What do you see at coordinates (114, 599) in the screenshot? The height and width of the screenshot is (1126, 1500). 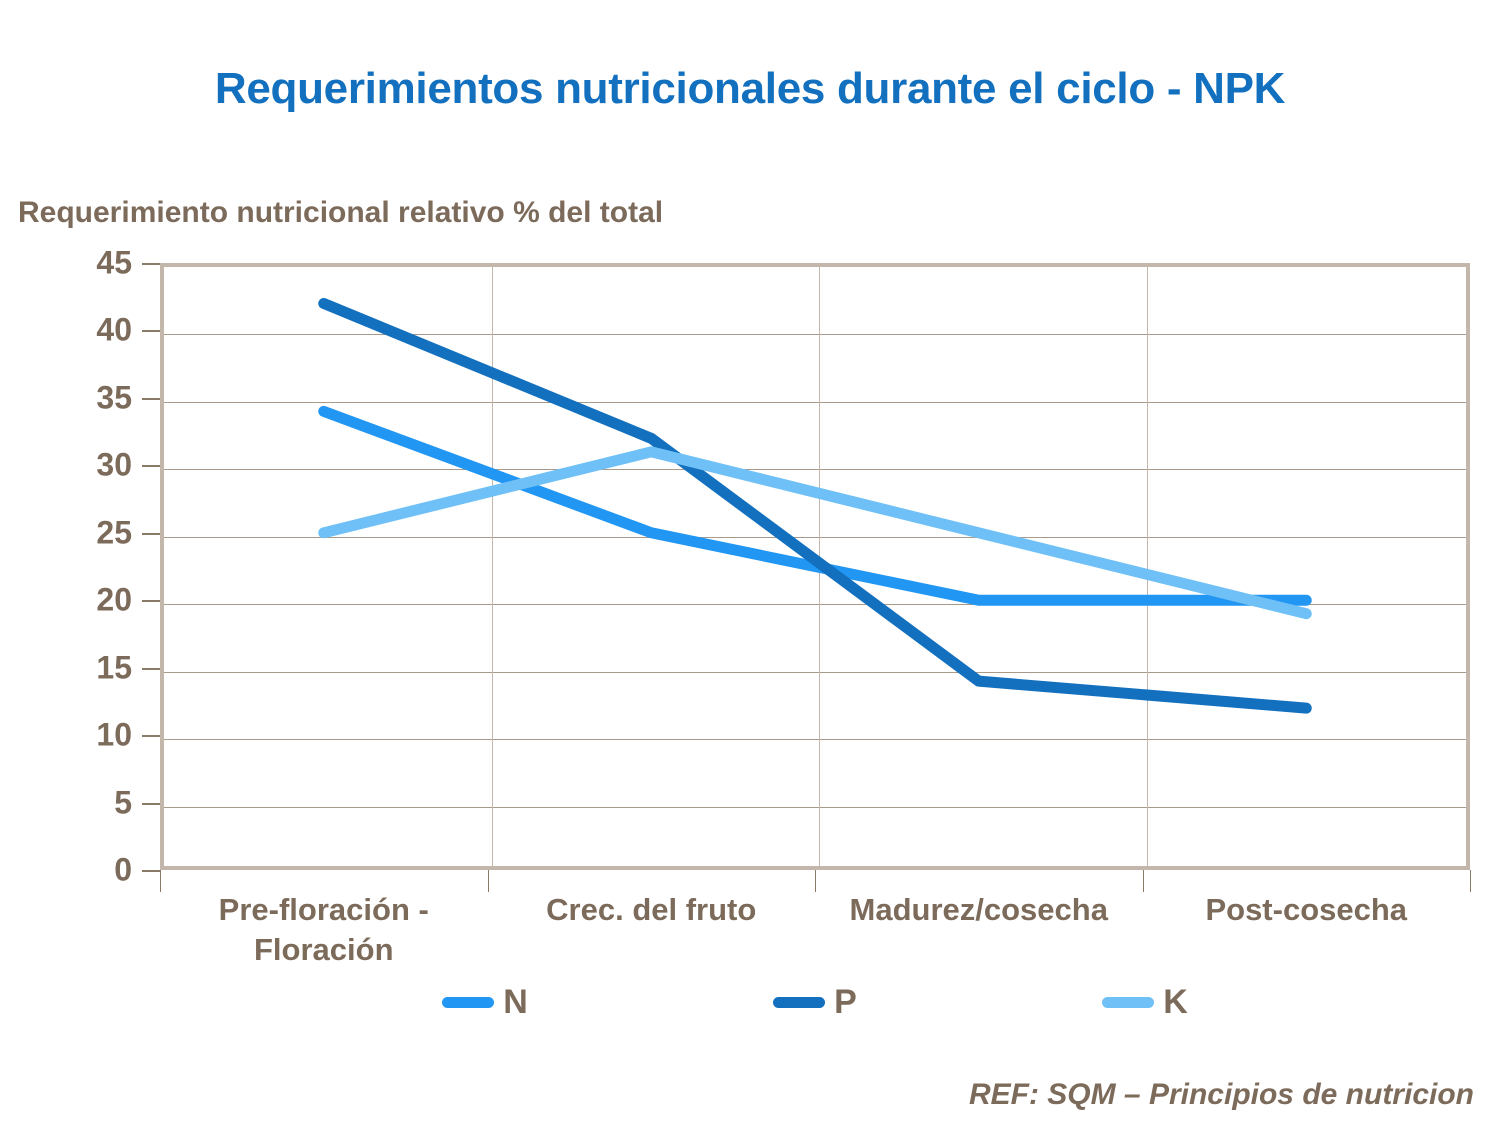 I see `y-axis-tick-label: 20` at bounding box center [114, 599].